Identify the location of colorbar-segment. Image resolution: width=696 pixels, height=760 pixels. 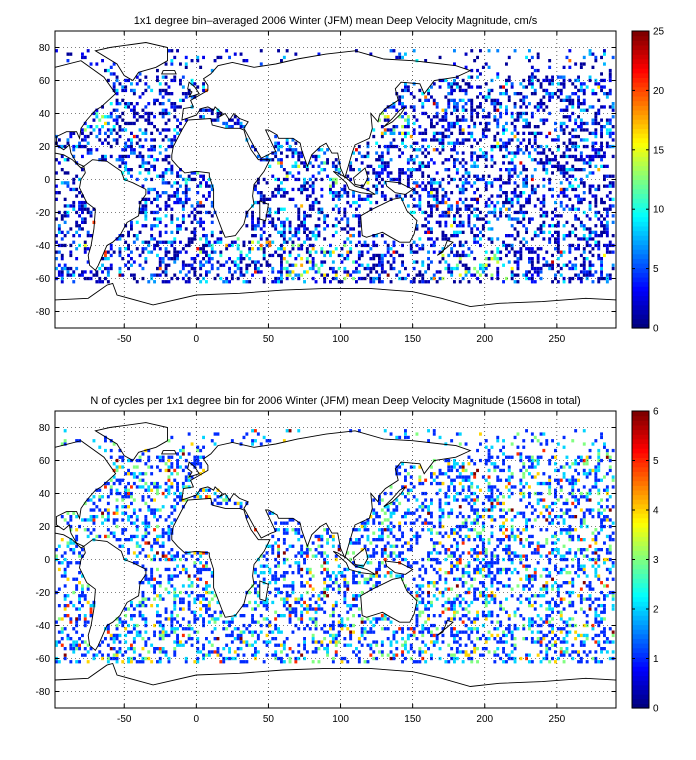
(640, 43).